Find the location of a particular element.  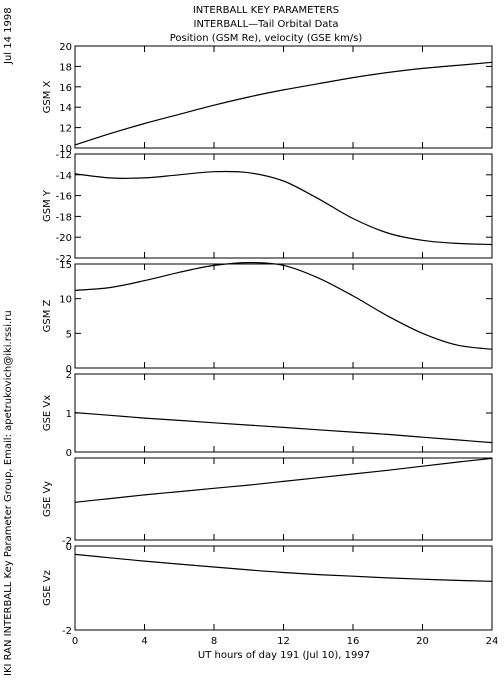

x-tick-label: 16 is located at coordinates (353, 641).